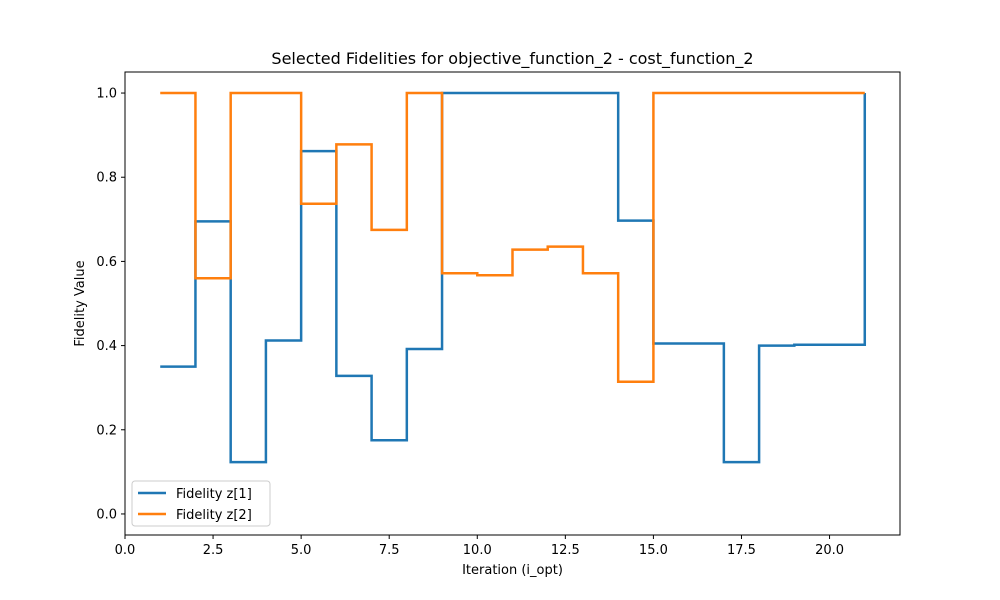 The height and width of the screenshot is (600, 1000). Describe the element at coordinates (106, 430) in the screenshot. I see `y-tick-label: 0.2` at that location.